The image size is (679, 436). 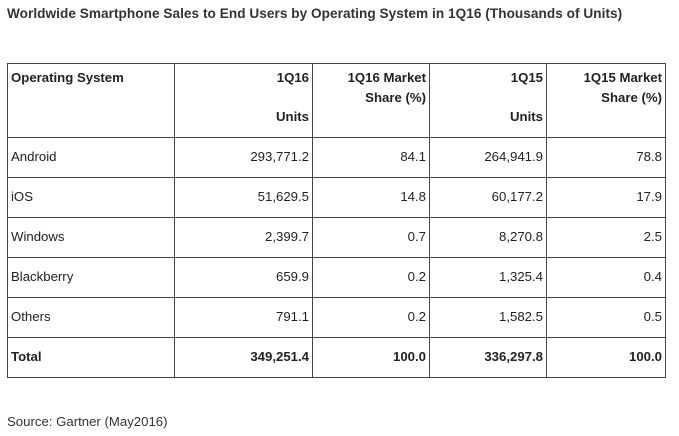 What do you see at coordinates (91, 197) in the screenshot?
I see `os-name-cell: iOS` at bounding box center [91, 197].